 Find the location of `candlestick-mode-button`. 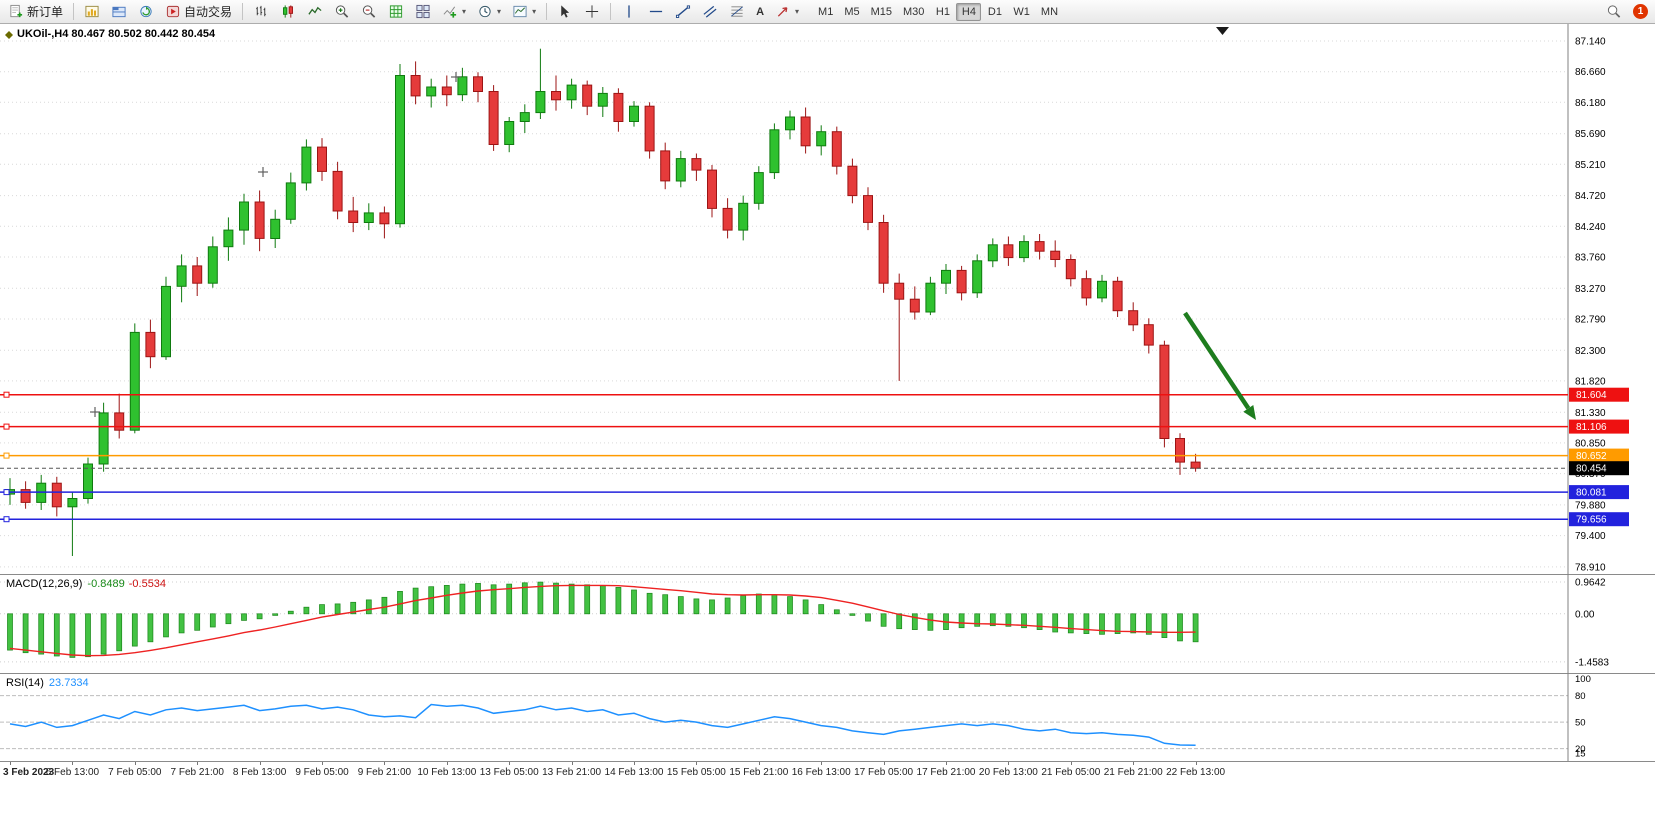

candlestick-mode-button is located at coordinates (288, 12).